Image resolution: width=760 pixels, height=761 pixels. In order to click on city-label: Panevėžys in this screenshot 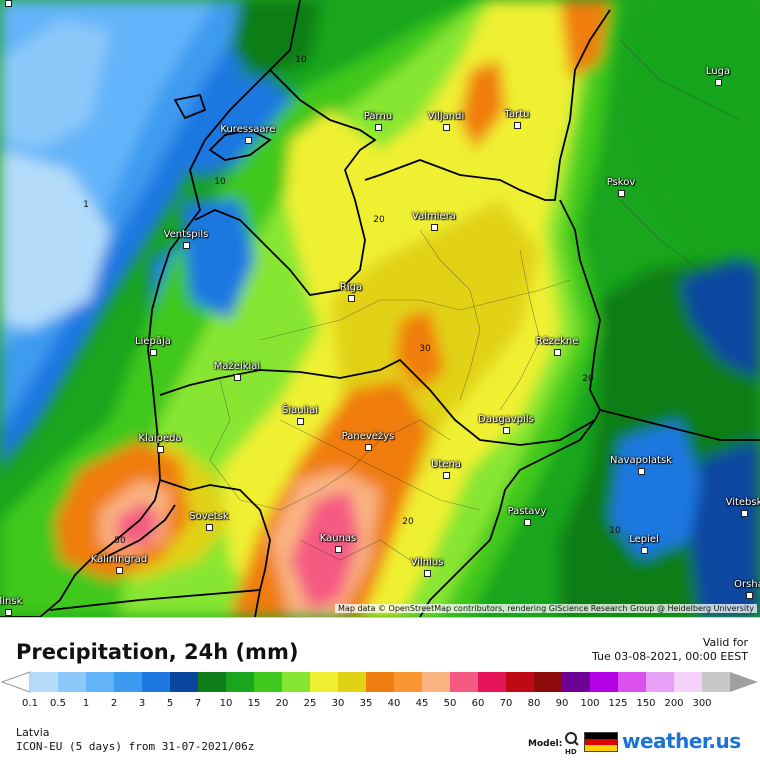, I will do `click(368, 436)`.